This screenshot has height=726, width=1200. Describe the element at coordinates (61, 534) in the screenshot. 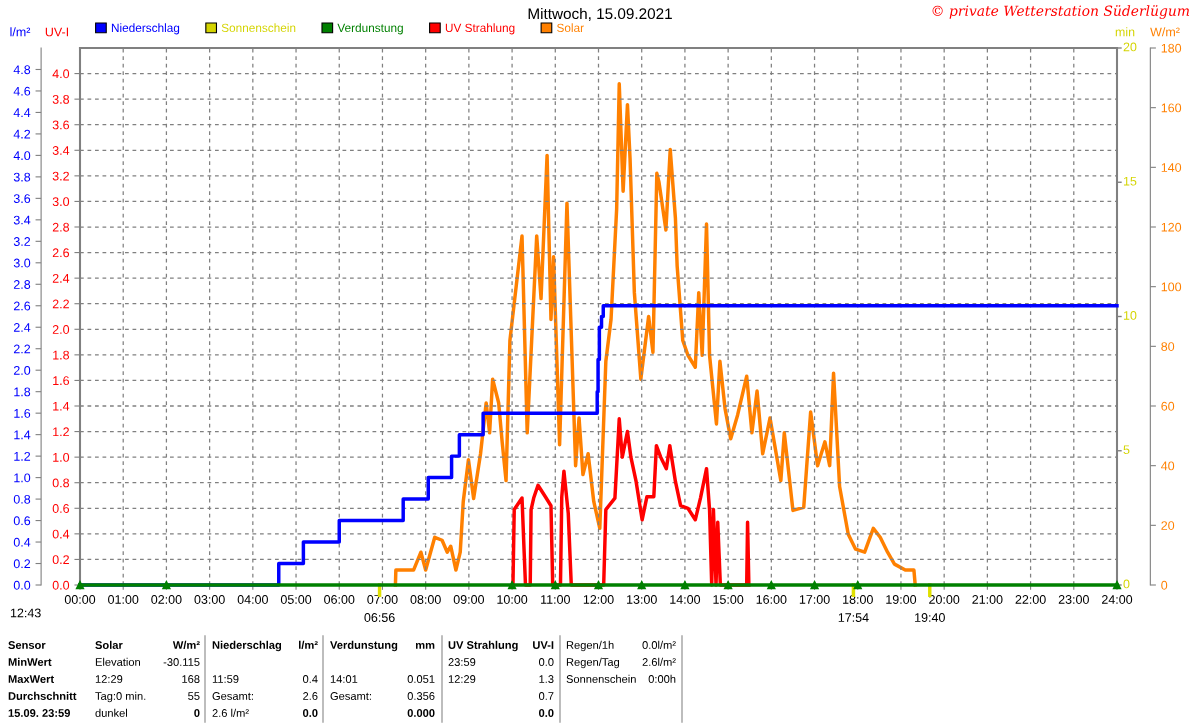

I see `y2-tick-label: 0.4` at that location.